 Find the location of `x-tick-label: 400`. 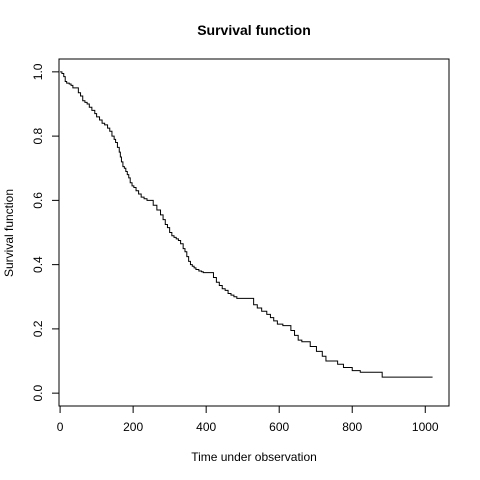

x-tick-label: 400 is located at coordinates (206, 427).